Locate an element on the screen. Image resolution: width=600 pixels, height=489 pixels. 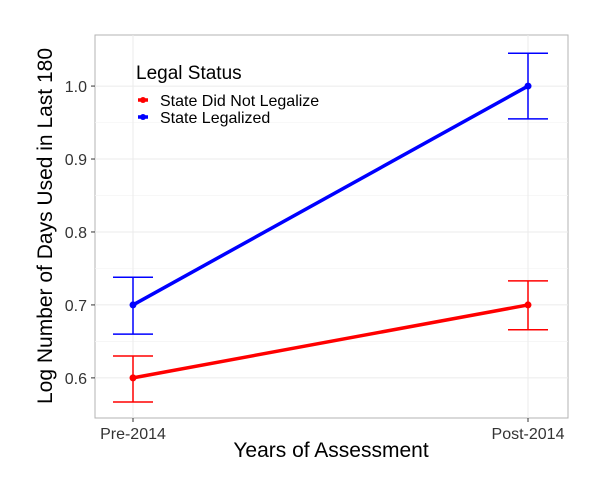
y-tick-label: 0.9 is located at coordinates (76, 160).